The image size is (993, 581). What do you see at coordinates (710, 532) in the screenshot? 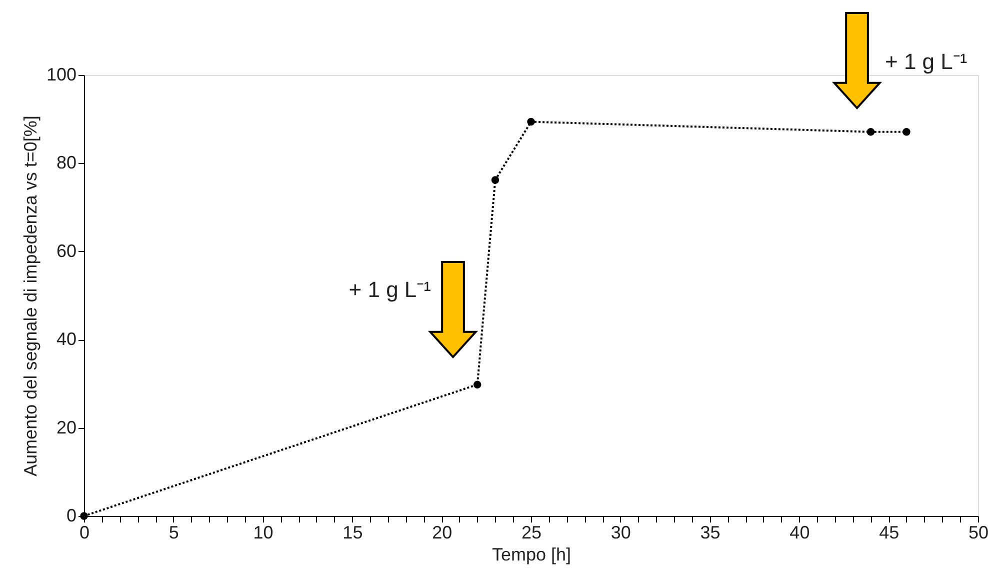
I see `x-tick-label: 35` at bounding box center [710, 532].